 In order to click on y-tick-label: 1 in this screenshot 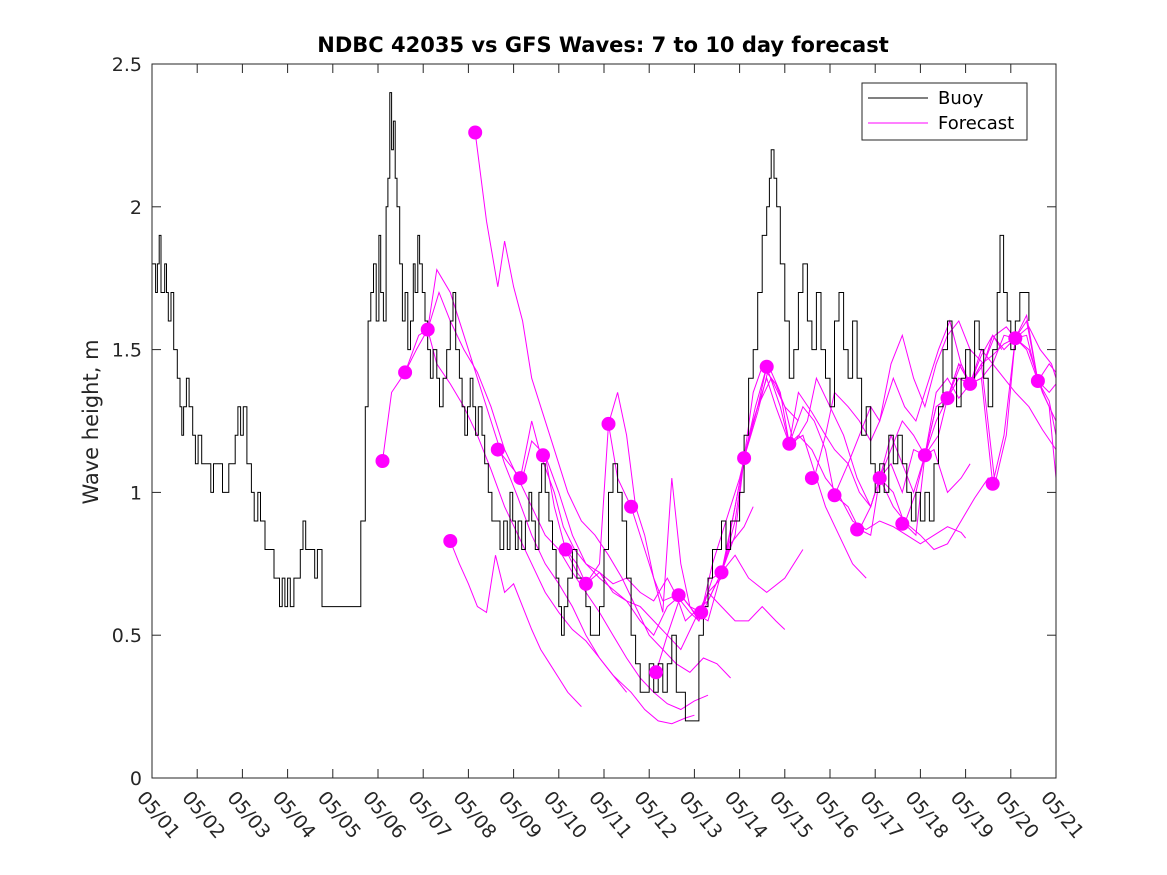, I will do `click(136, 493)`.